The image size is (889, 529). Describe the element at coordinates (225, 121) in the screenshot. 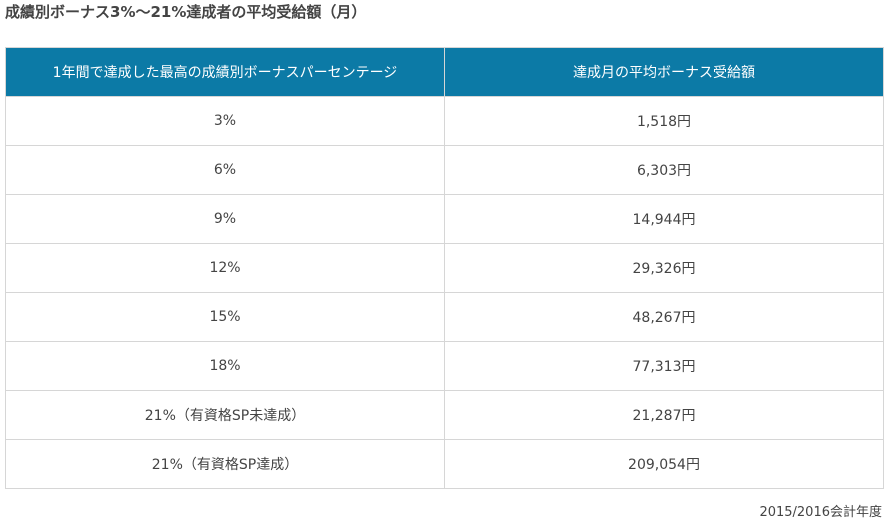

I see `percentage-cell: 3%` at that location.